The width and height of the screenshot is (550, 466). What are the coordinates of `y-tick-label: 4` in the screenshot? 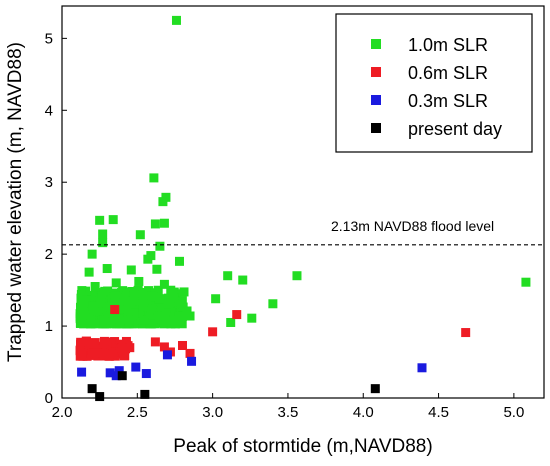 It's located at (49, 110).